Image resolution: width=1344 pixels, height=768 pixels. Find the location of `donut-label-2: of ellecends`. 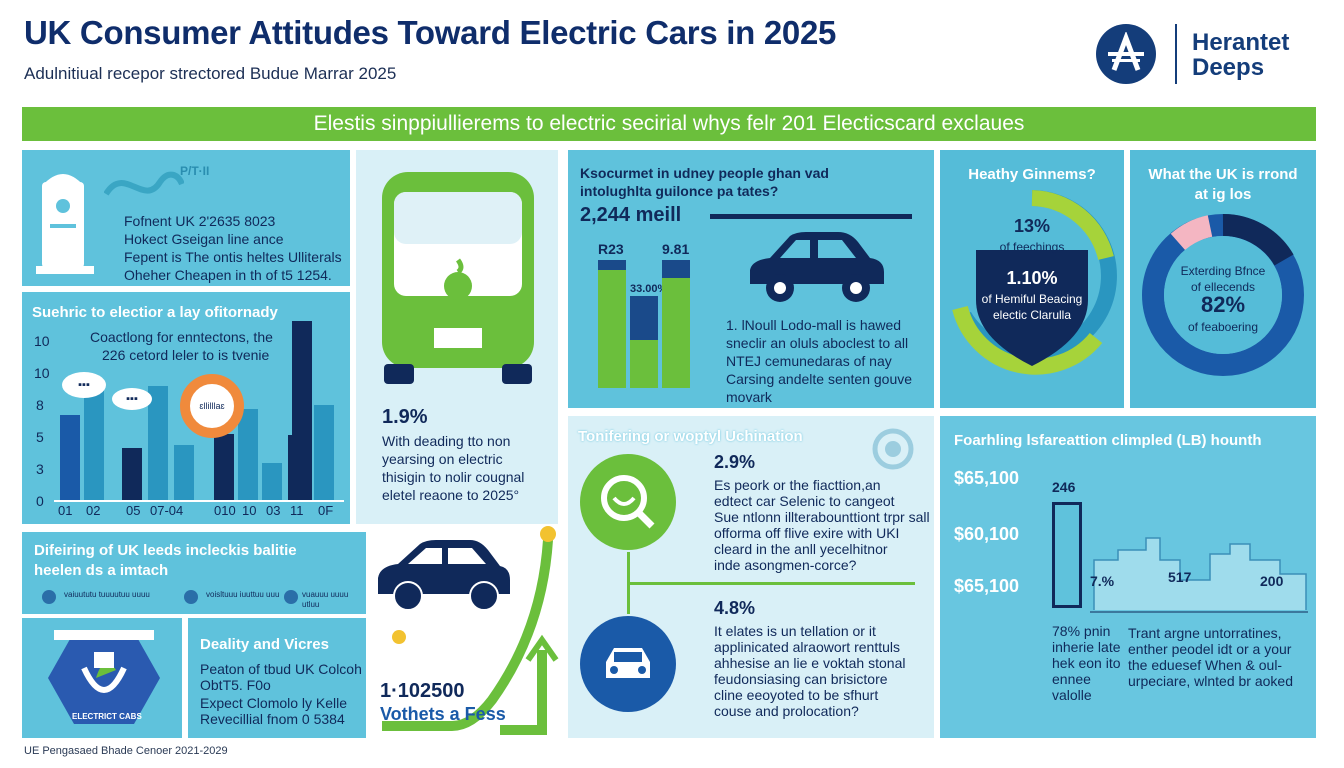

donut-label-2: of ellecends is located at coordinates (1223, 287).